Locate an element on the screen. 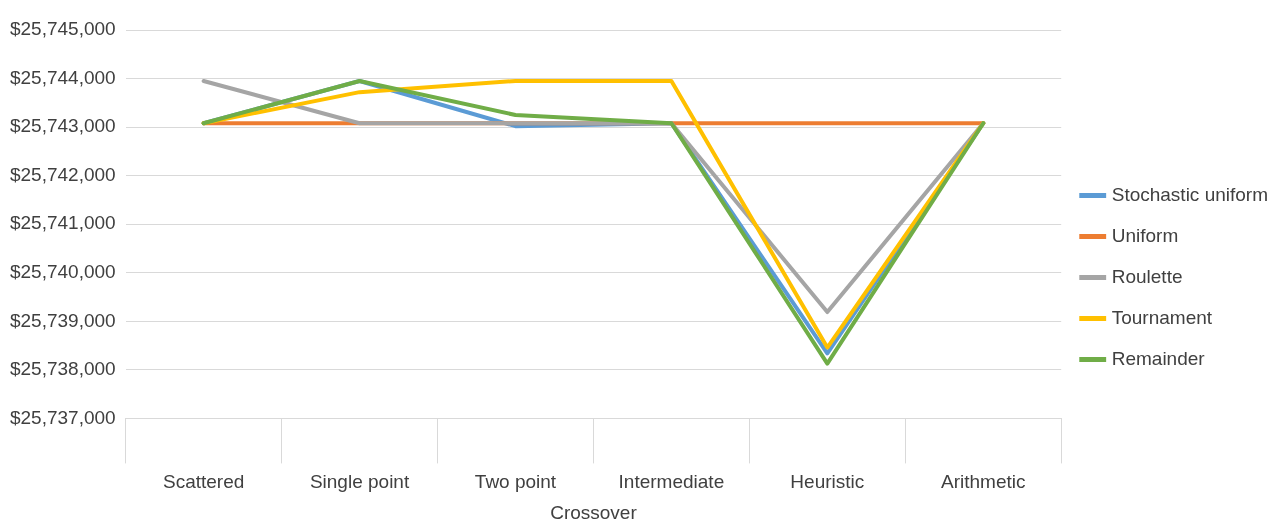  legend-label: Tournament is located at coordinates (1162, 317).